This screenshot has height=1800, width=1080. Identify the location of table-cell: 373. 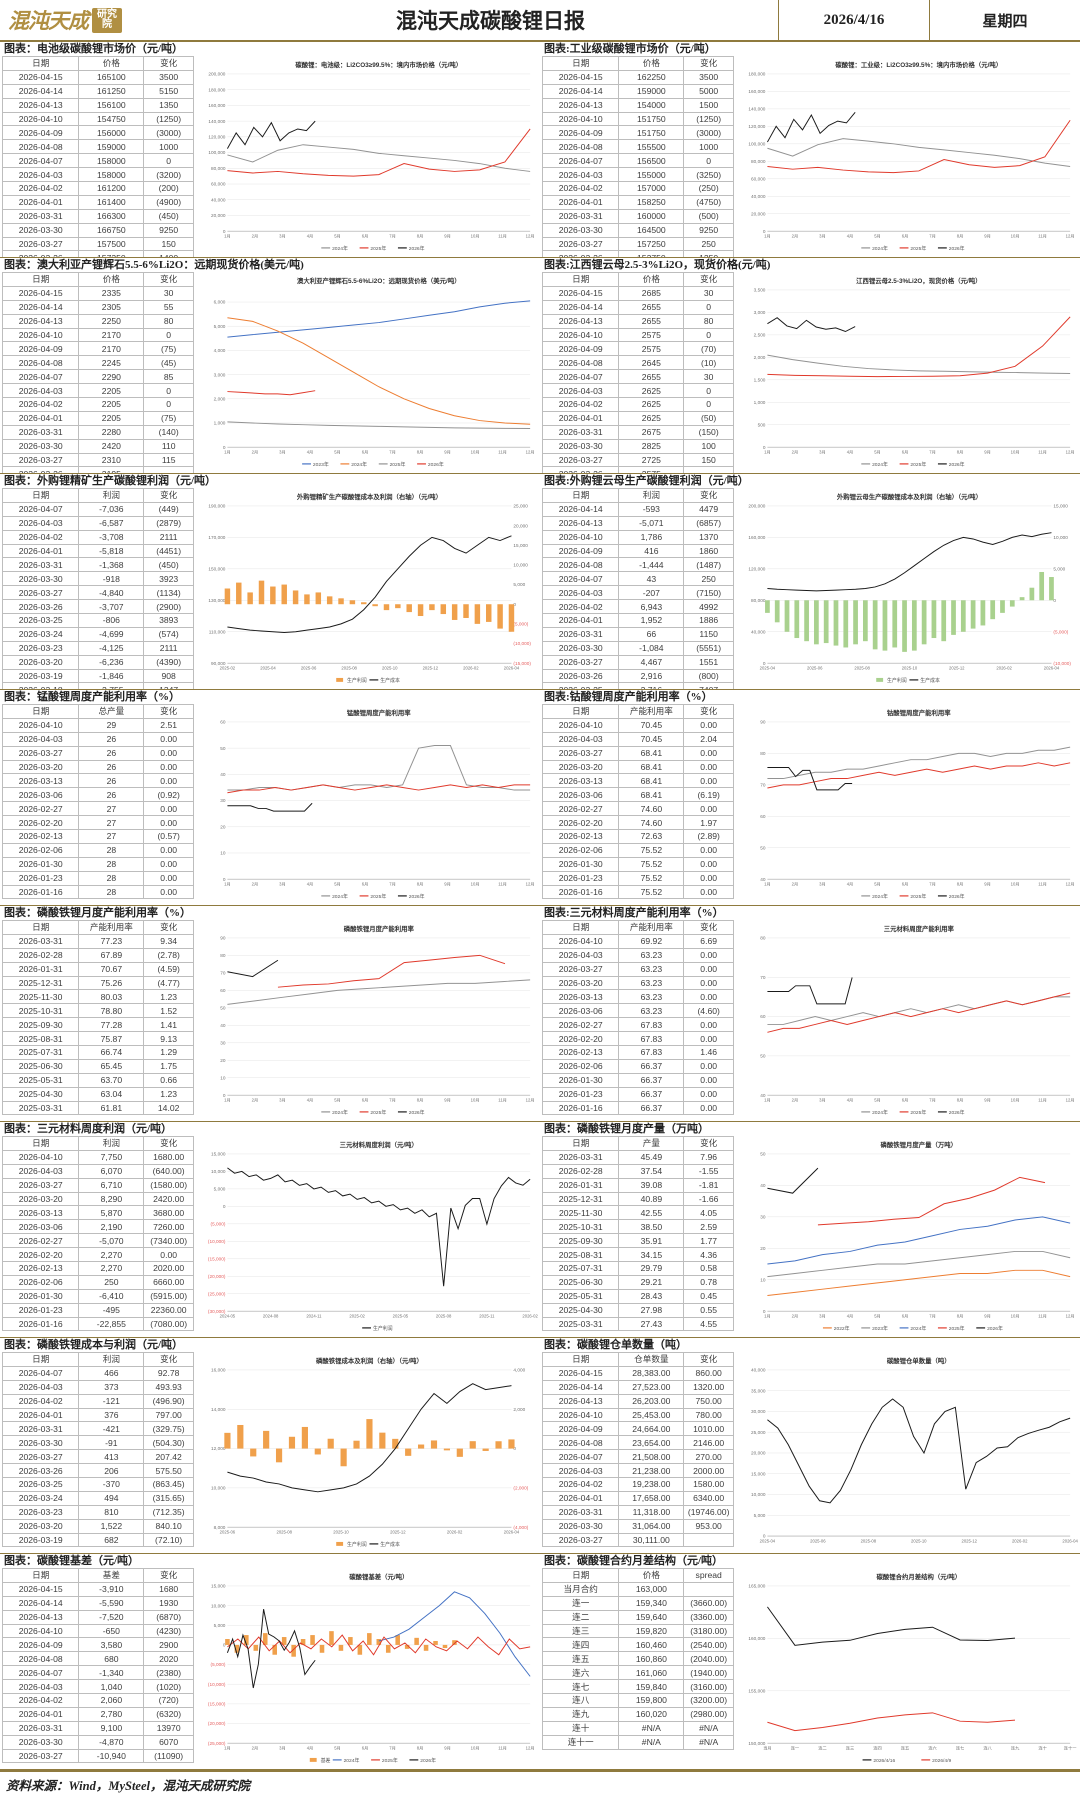
(111, 1387).